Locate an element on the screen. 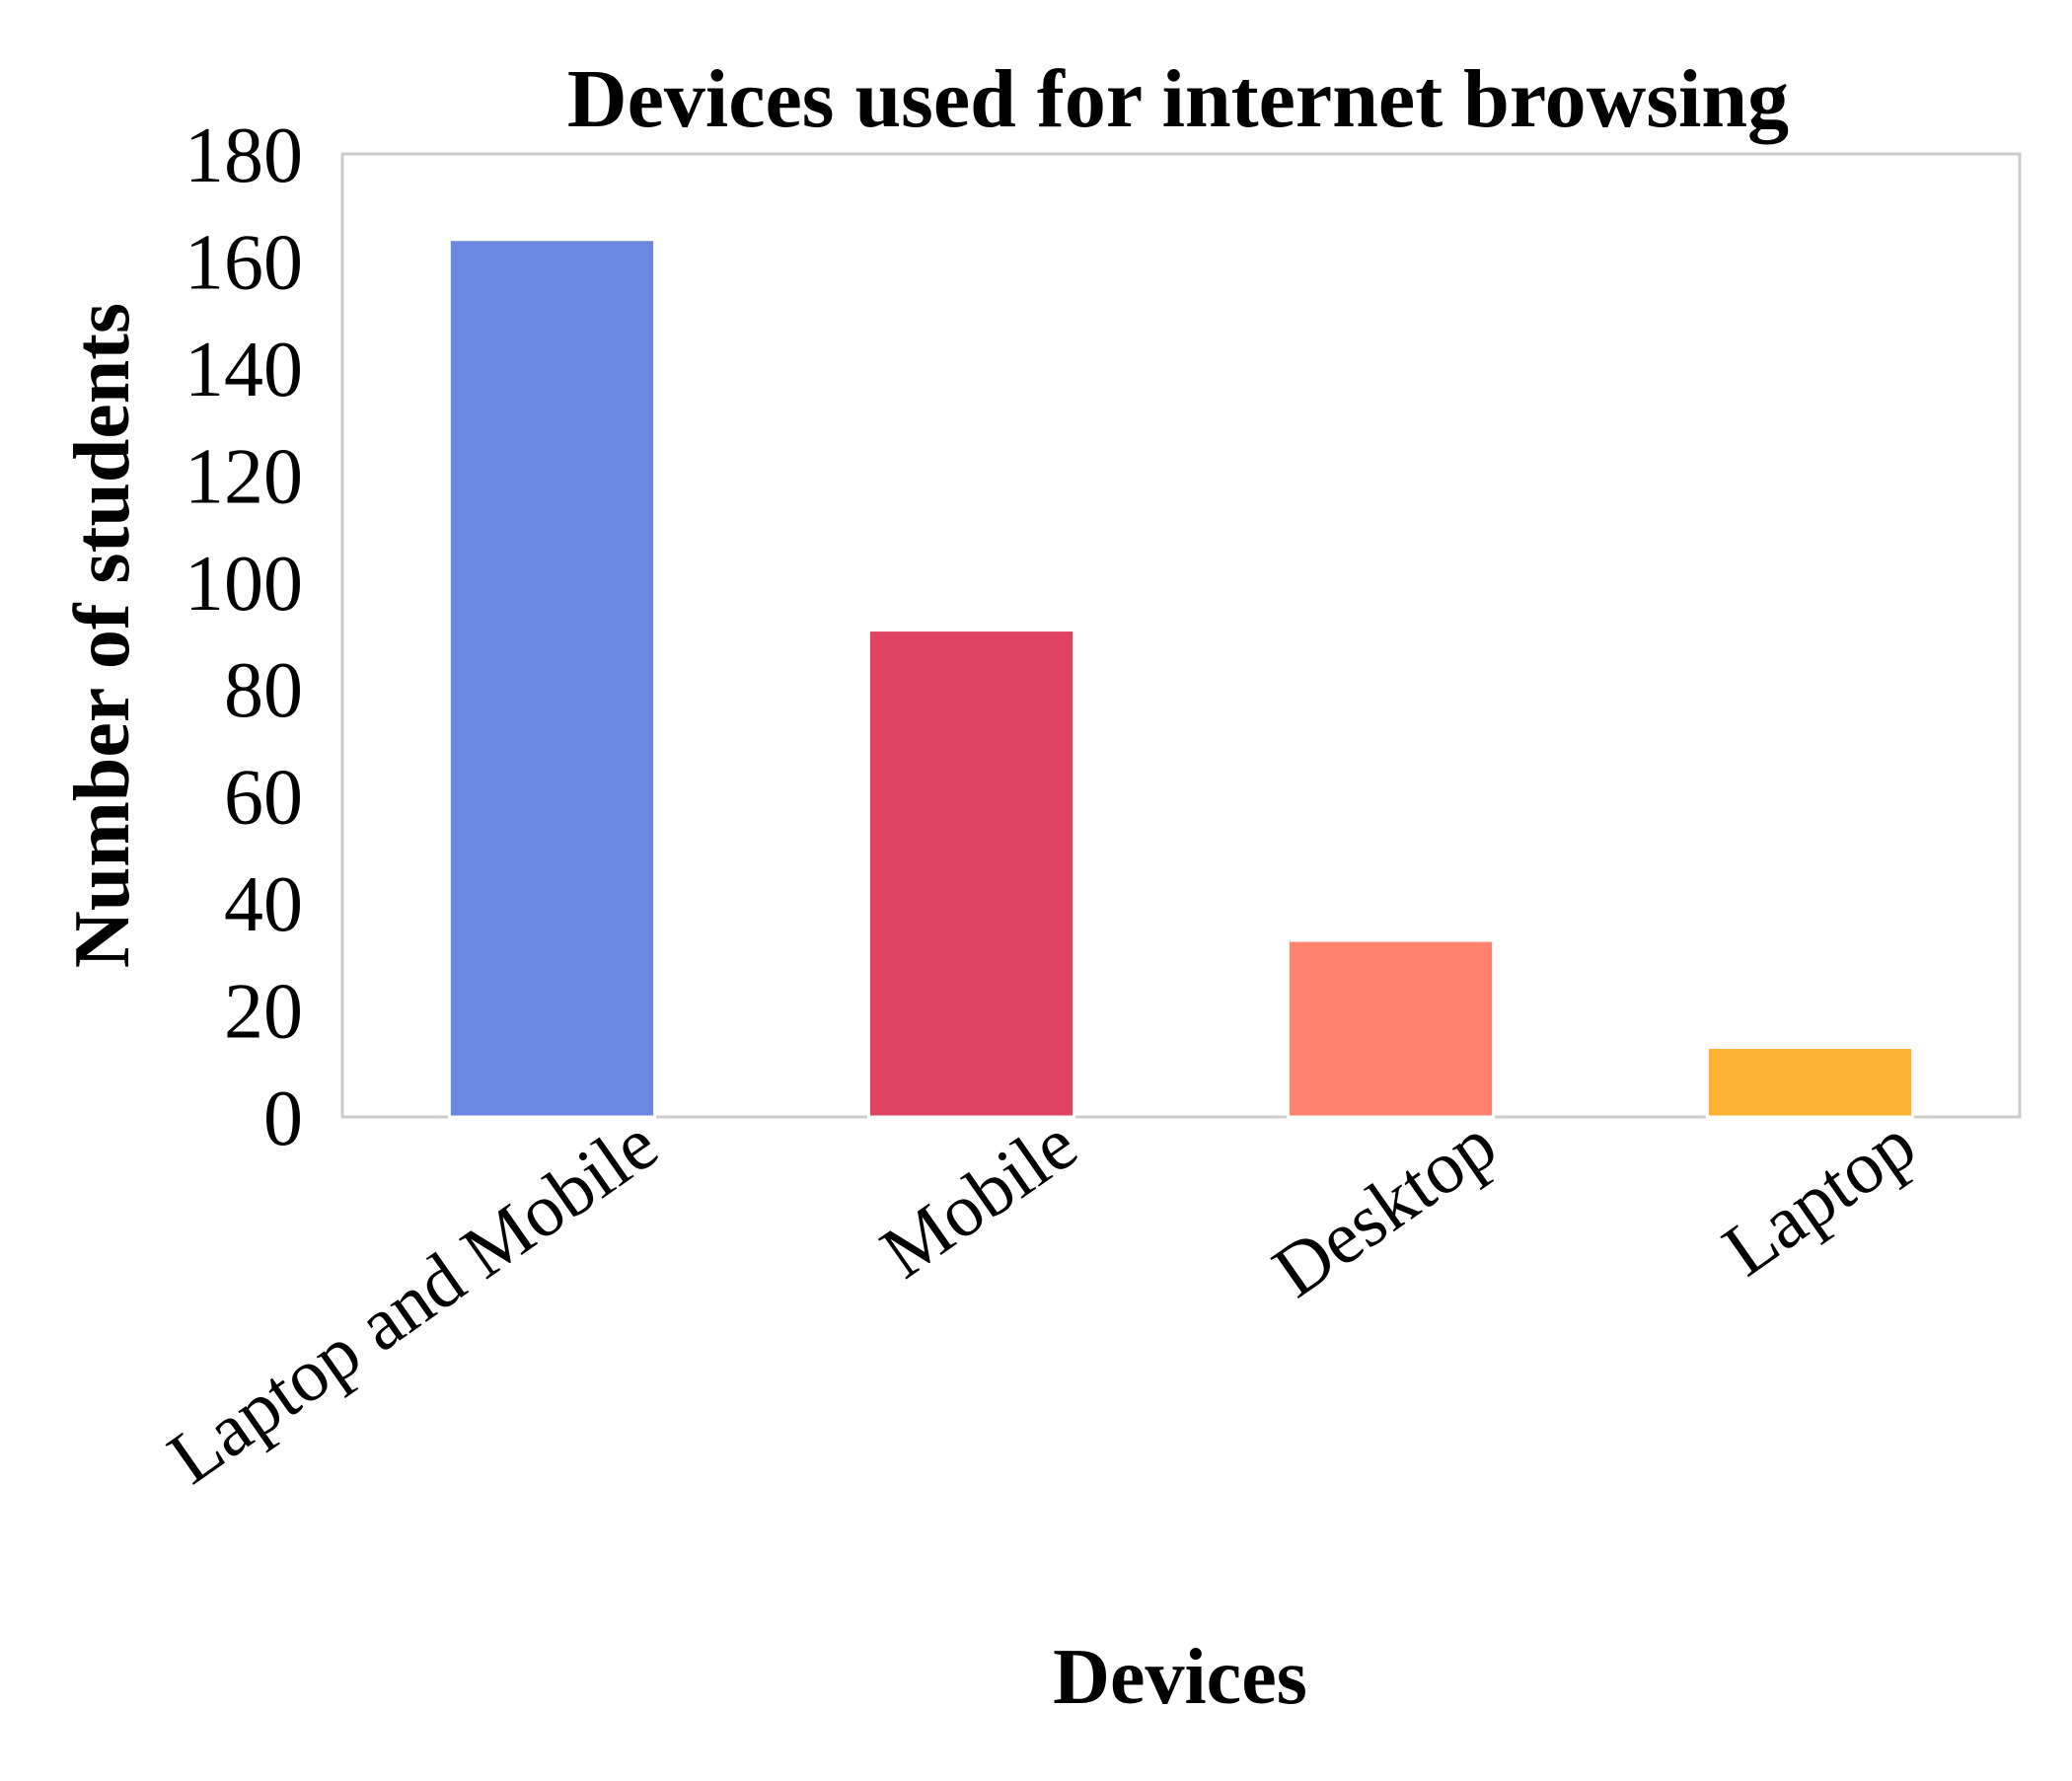 The width and height of the screenshot is (2072, 1781). x-tick-label: Laptop is located at coordinates (1820, 1197).